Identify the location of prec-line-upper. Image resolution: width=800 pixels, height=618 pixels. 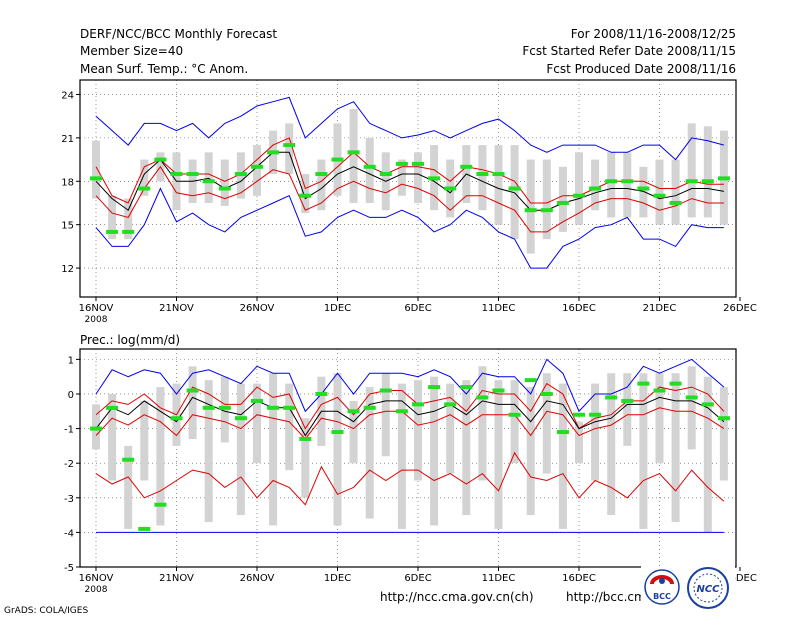
(410, 406).